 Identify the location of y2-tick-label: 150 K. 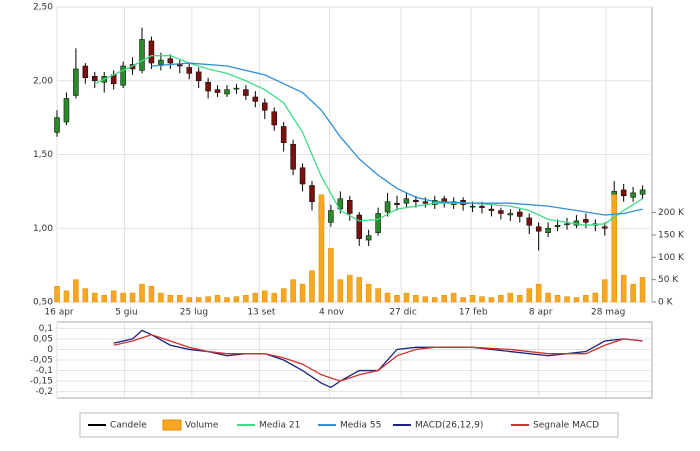
(671, 235).